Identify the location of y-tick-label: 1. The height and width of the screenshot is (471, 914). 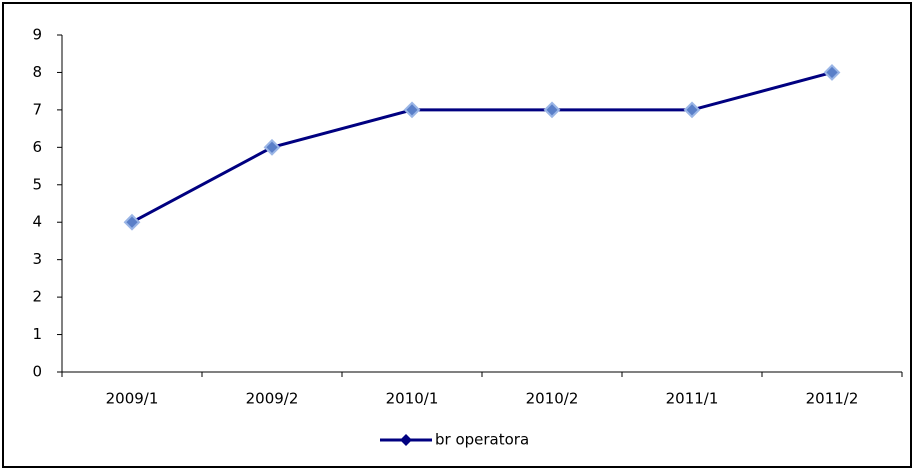
(37, 334).